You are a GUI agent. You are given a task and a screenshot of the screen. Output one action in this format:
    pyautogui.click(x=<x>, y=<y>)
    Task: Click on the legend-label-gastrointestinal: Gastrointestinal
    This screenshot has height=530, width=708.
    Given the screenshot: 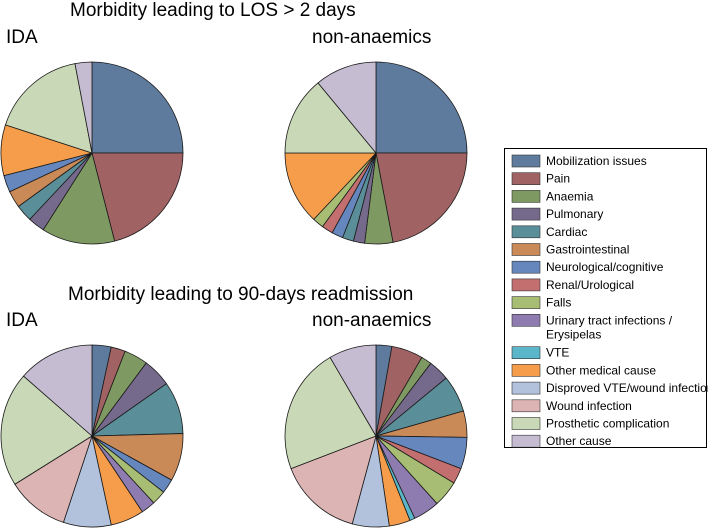 What is the action you would take?
    pyautogui.click(x=587, y=250)
    